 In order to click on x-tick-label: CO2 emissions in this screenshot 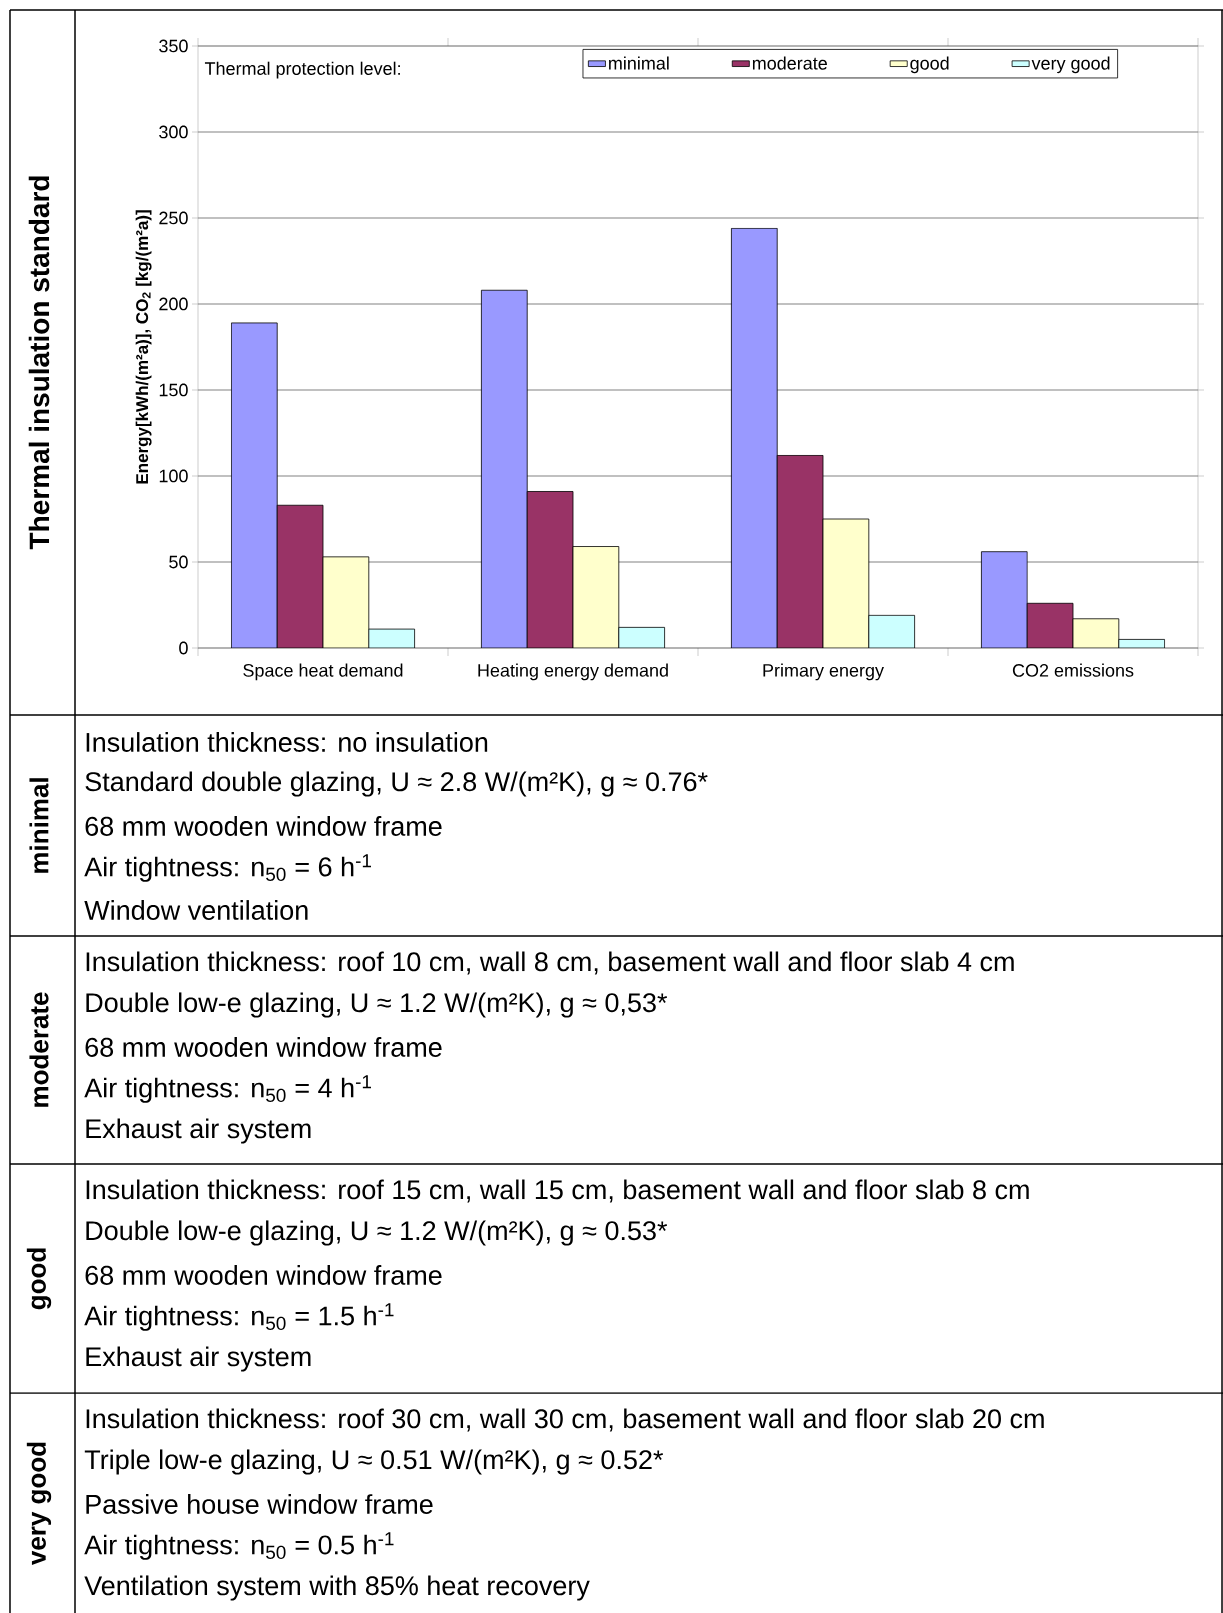, I will do `click(1073, 670)`.